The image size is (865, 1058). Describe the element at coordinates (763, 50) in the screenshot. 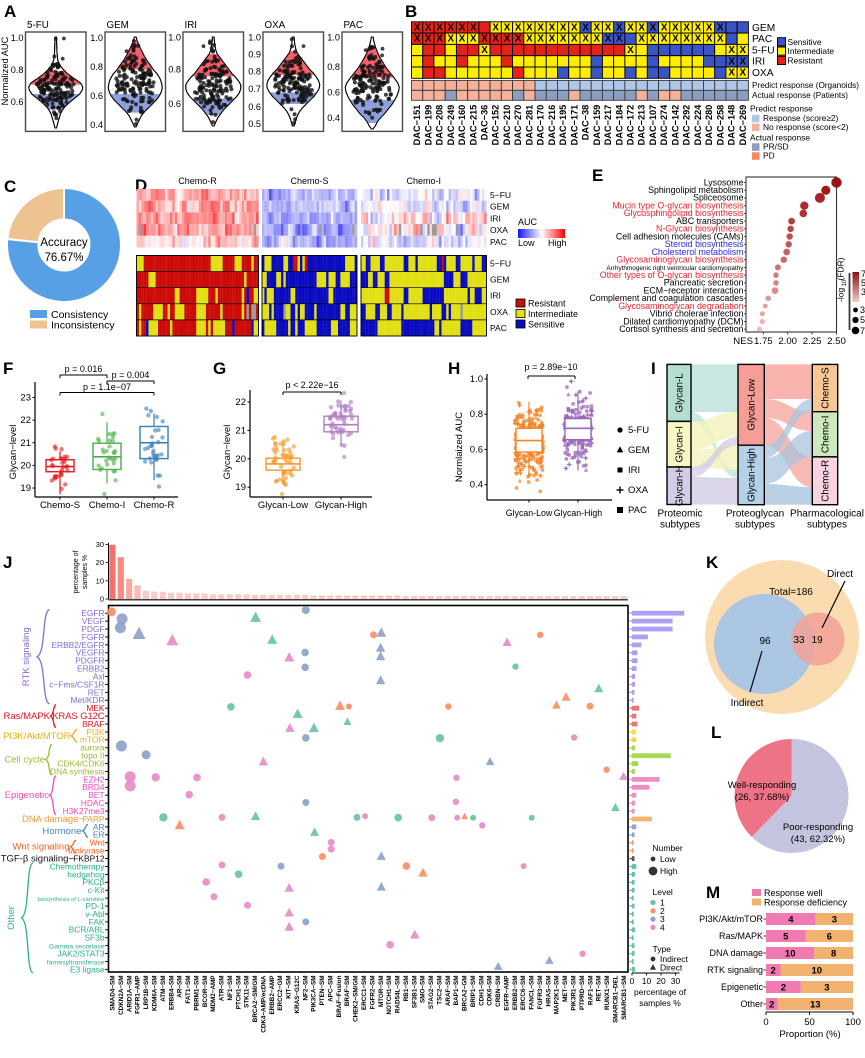

I see `svg-text: 5-FU` at that location.